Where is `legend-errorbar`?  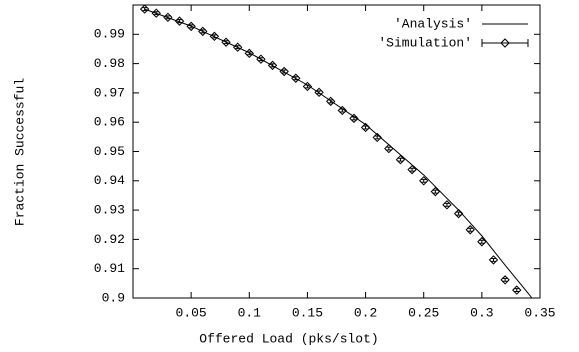 legend-errorbar is located at coordinates (505, 43).